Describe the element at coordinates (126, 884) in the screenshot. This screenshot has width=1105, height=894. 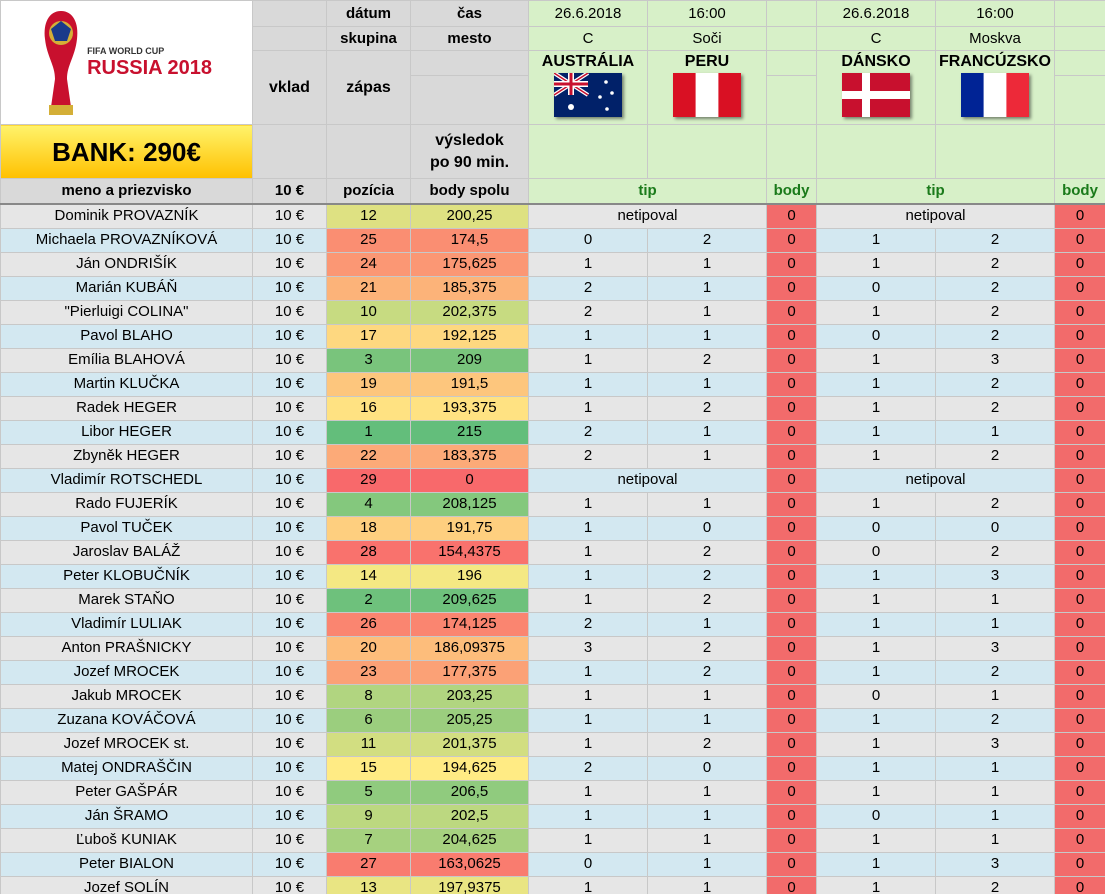
I see `cell-name: Jozef SOLÍN` at that location.